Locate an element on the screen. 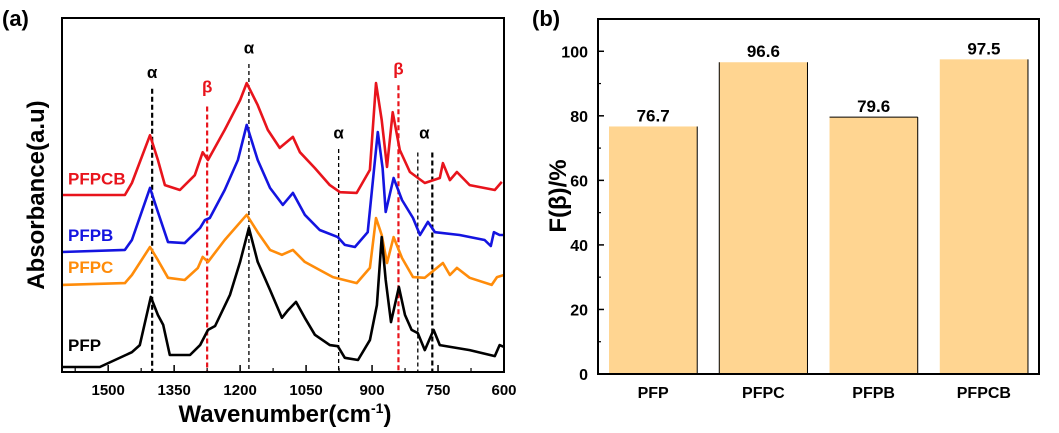 The height and width of the screenshot is (433, 1059). series-line-pfpcb is located at coordinates (282, 139).